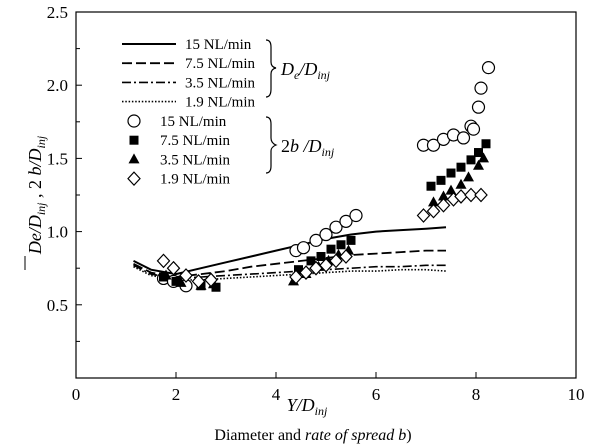  Describe the element at coordinates (328, 388) in the screenshot. I see `x-ticks: 0 2 4 6 8 10` at that location.